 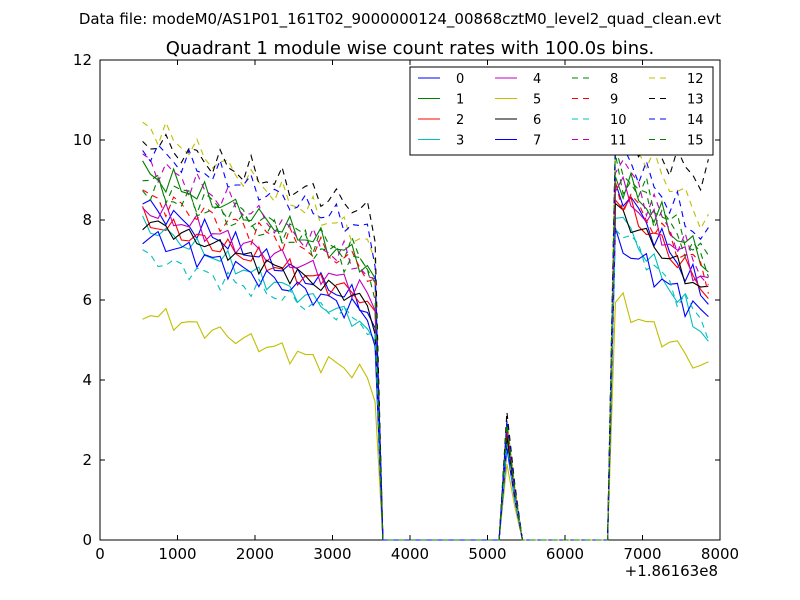 I want to click on x-tick-label: 1000, so click(x=177, y=554).